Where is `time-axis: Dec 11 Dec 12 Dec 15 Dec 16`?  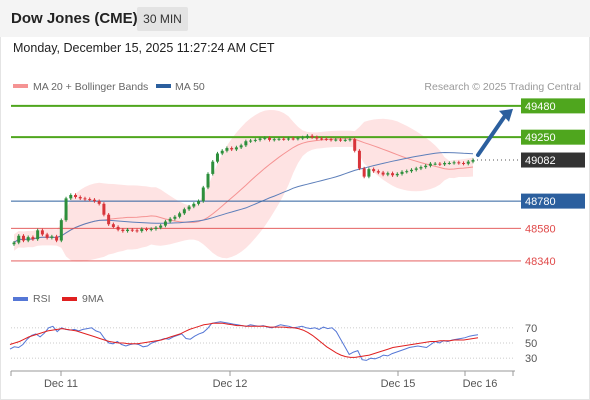 time-axis: Dec 11 Dec 12 Dec 15 Dec 16 is located at coordinates (262, 380).